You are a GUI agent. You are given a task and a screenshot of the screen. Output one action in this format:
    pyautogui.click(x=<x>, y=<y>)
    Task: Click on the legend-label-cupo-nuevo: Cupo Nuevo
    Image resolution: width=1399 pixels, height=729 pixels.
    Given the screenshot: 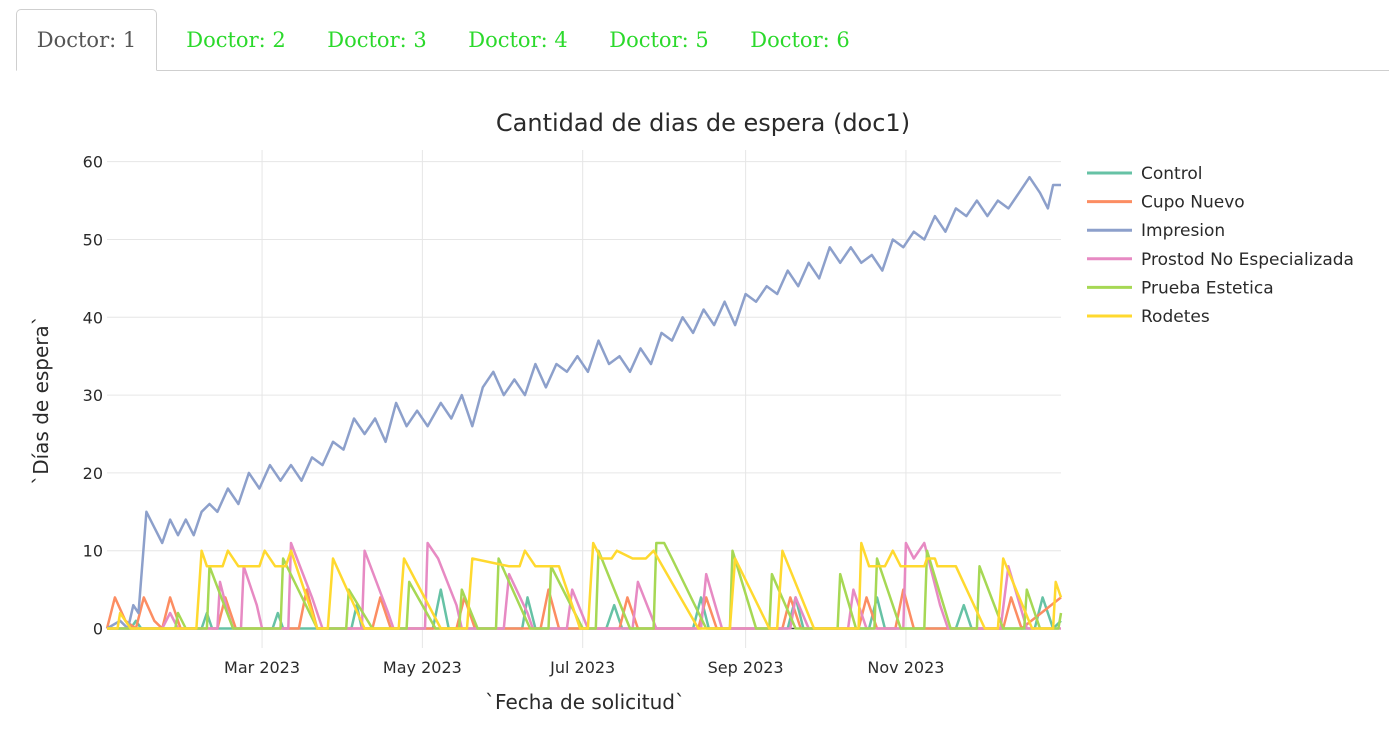 What is the action you would take?
    pyautogui.click(x=1193, y=203)
    